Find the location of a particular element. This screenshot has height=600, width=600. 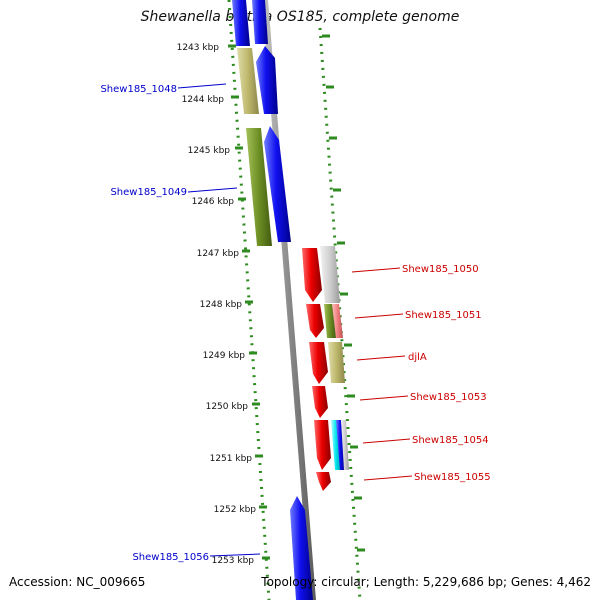

gene-shew185-1054-grey is located at coordinates (345, 445).